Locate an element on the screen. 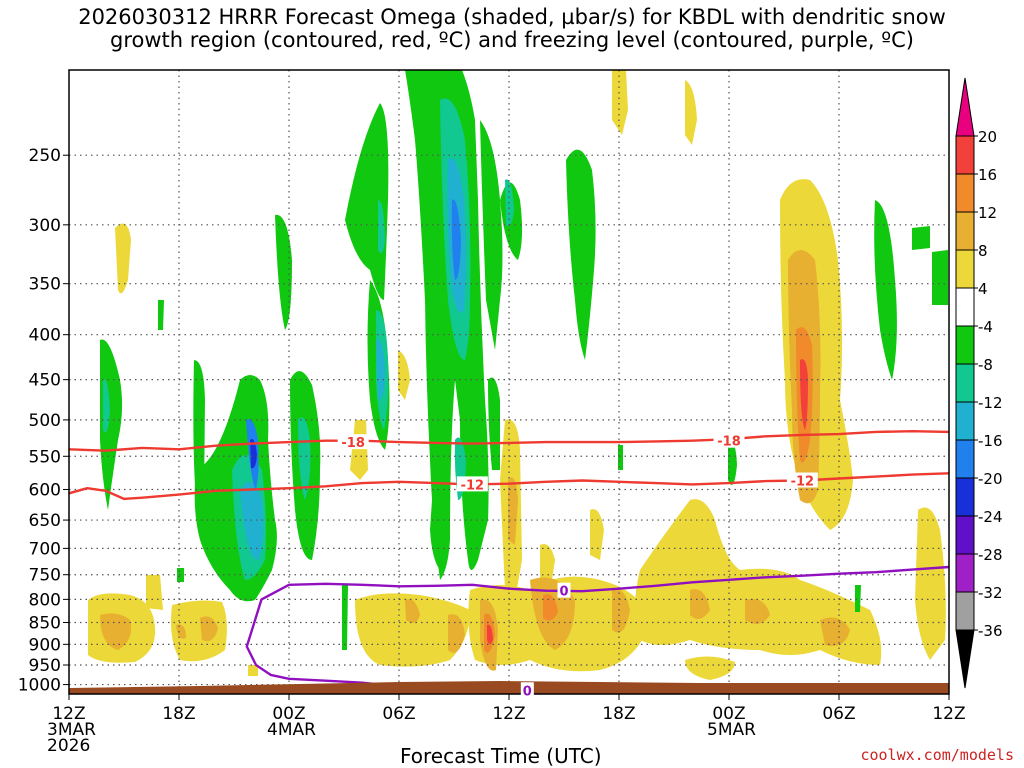  colorbar-label: 4 is located at coordinates (983, 289).